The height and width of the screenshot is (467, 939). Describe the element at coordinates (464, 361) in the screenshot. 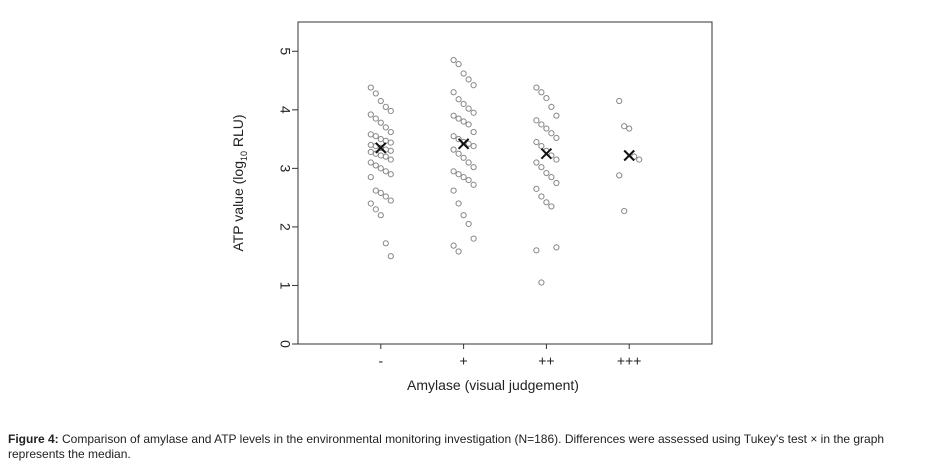

I see `x-tick-label: +` at that location.